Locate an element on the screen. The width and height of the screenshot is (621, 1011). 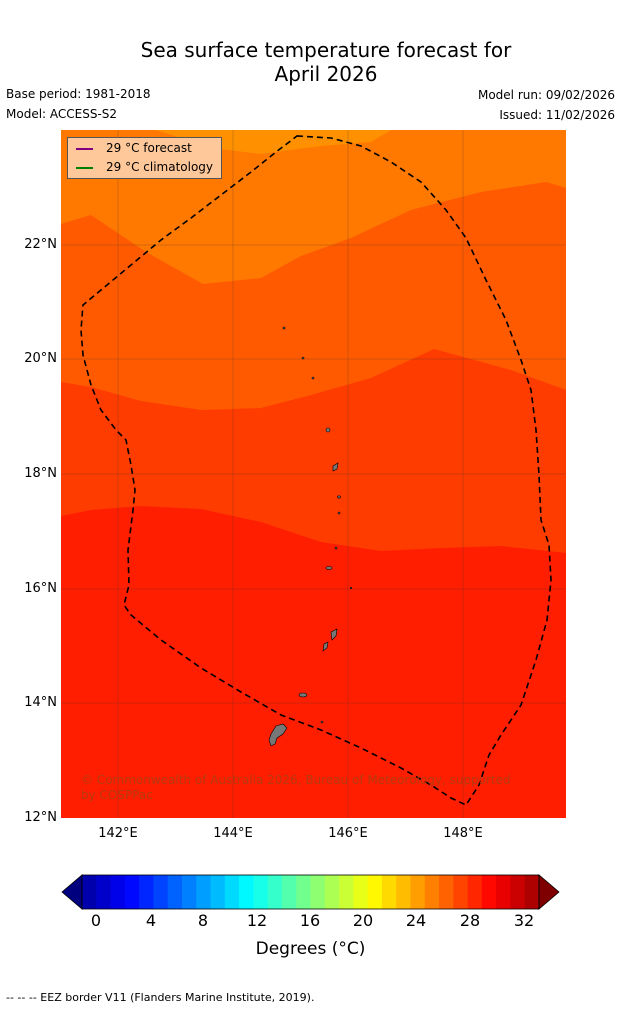
lat-label-16: 16°N is located at coordinates (40, 588).